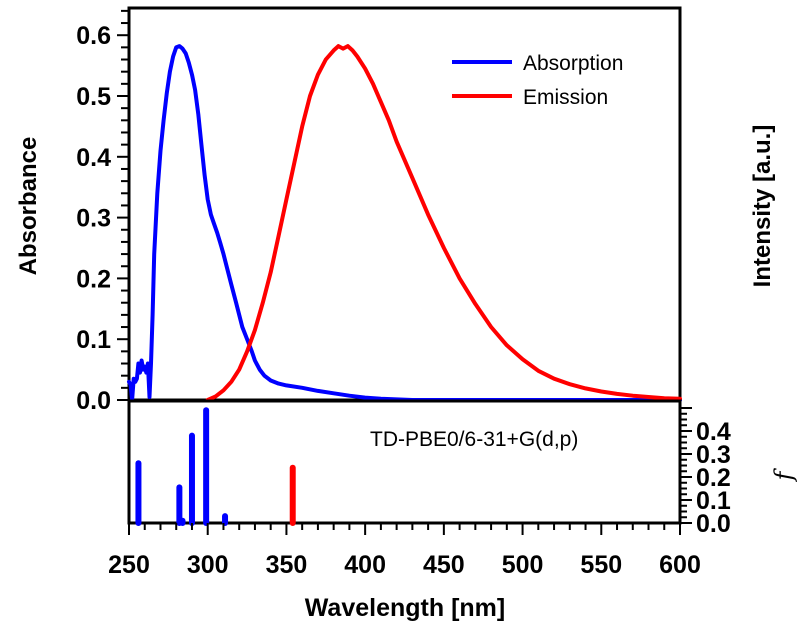  What do you see at coordinates (208, 565) in the screenshot?
I see `x-tick-label: 300` at bounding box center [208, 565].